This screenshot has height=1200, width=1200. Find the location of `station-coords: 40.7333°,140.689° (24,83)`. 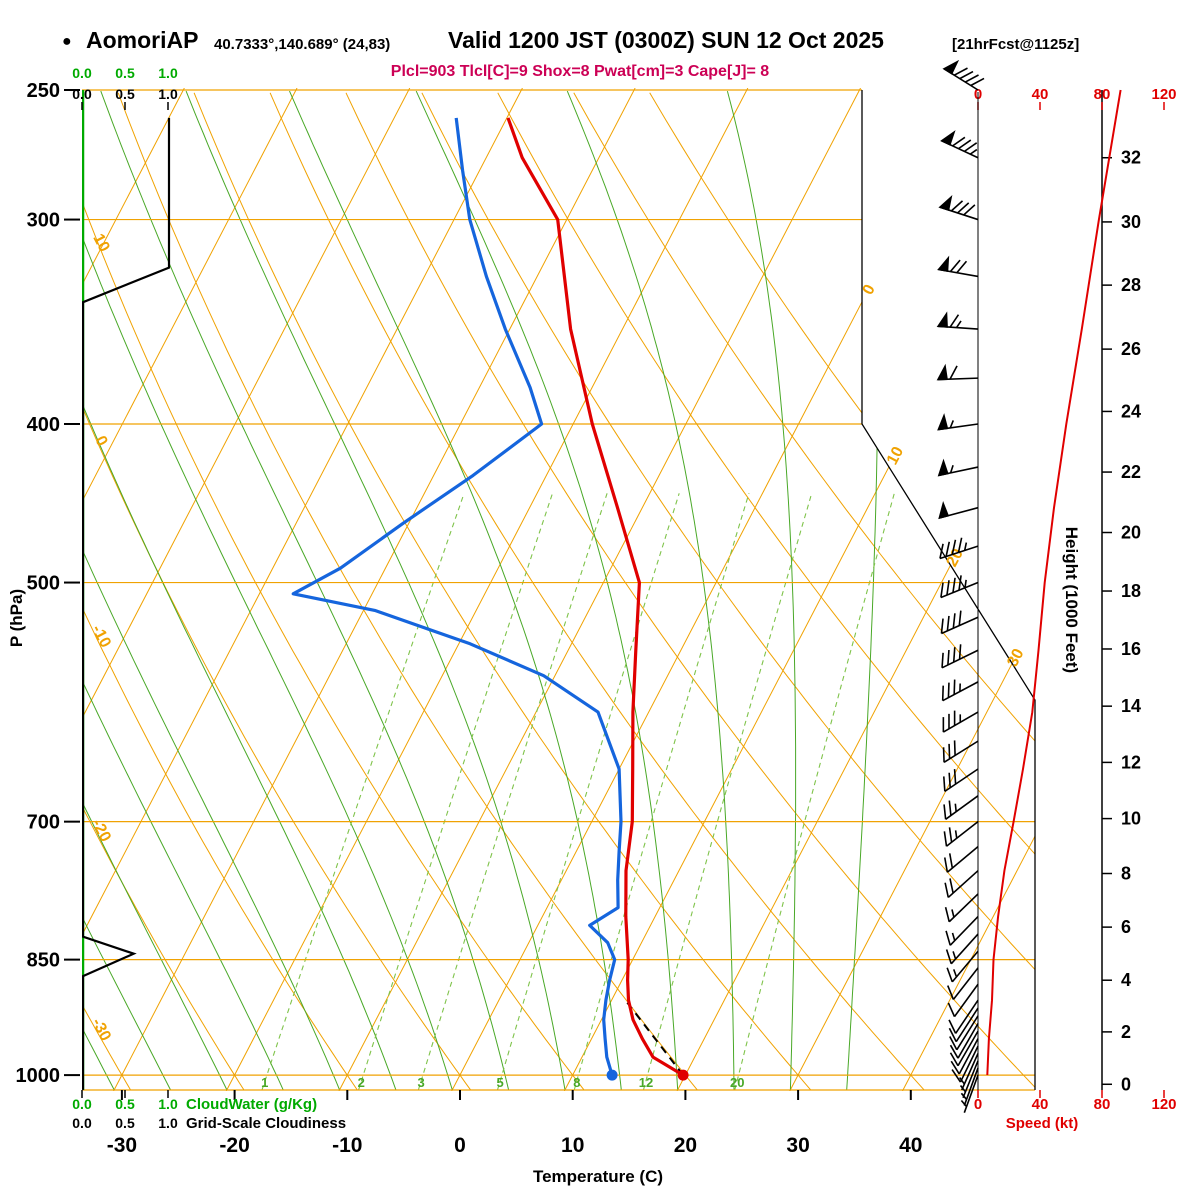

station-coords: 40.7333°,140.689° (24,83) is located at coordinates (302, 44).